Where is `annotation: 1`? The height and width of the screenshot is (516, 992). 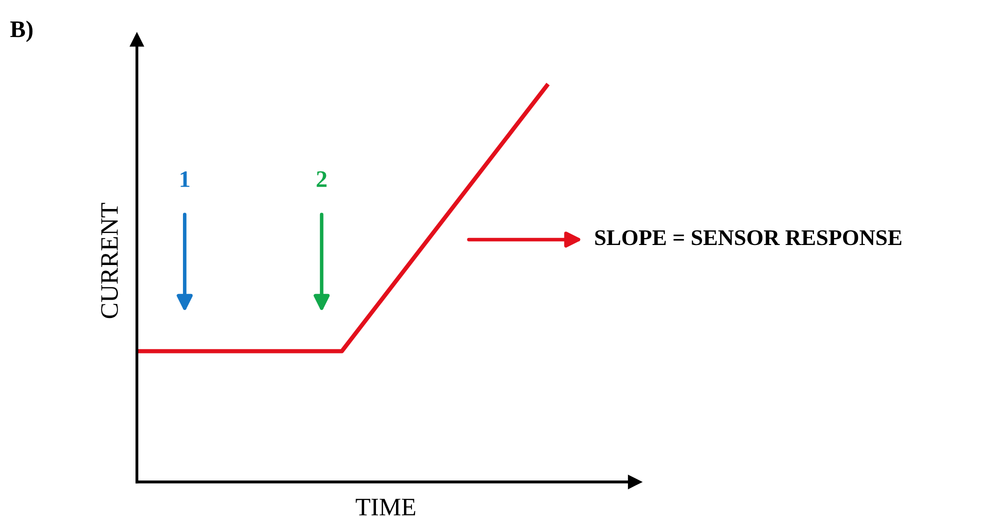 annotation: 1 is located at coordinates (185, 179).